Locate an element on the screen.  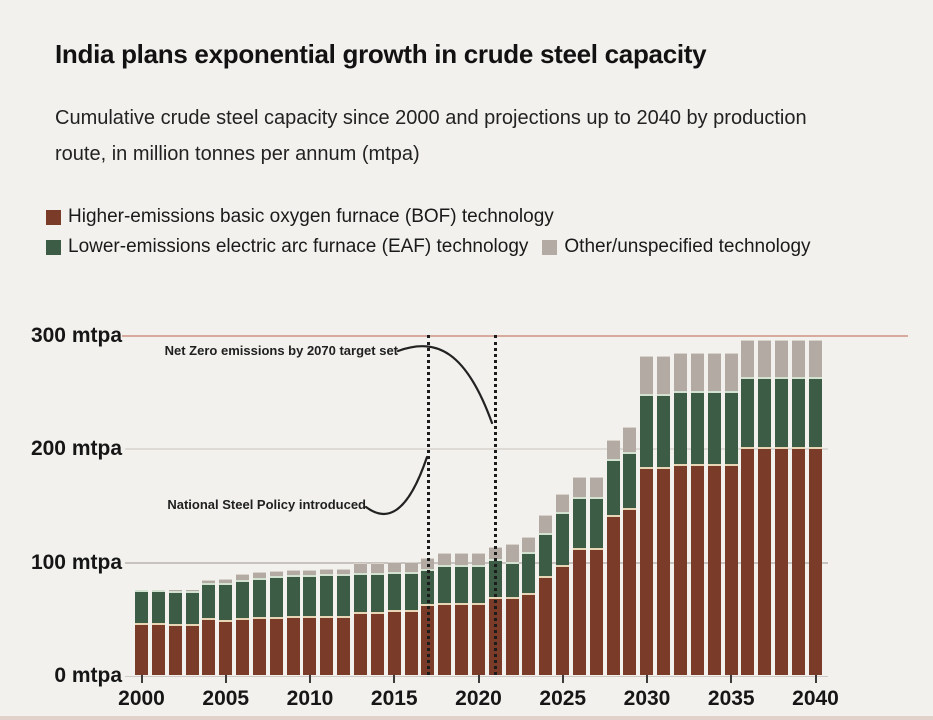
bof-segment-2026 is located at coordinates (579, 611).